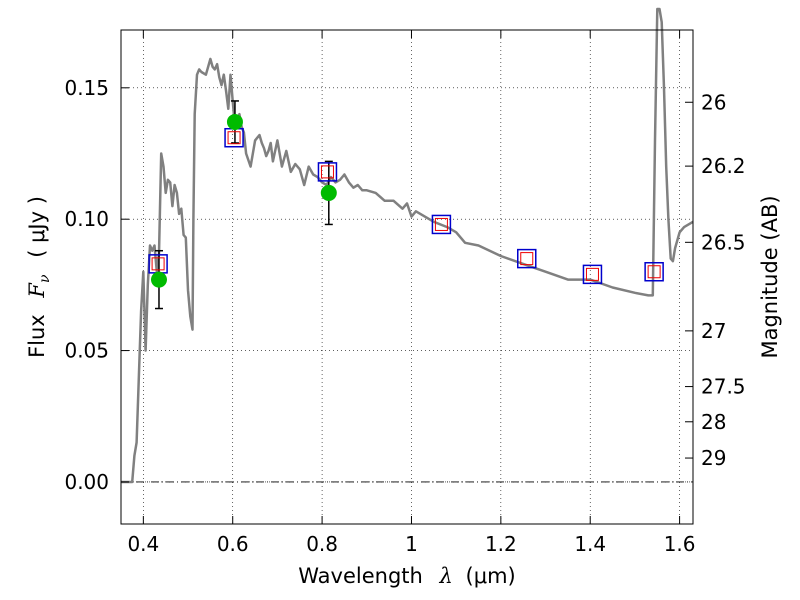  What do you see at coordinates (143, 544) in the screenshot?
I see `x-tick-label: 0.4` at bounding box center [143, 544].